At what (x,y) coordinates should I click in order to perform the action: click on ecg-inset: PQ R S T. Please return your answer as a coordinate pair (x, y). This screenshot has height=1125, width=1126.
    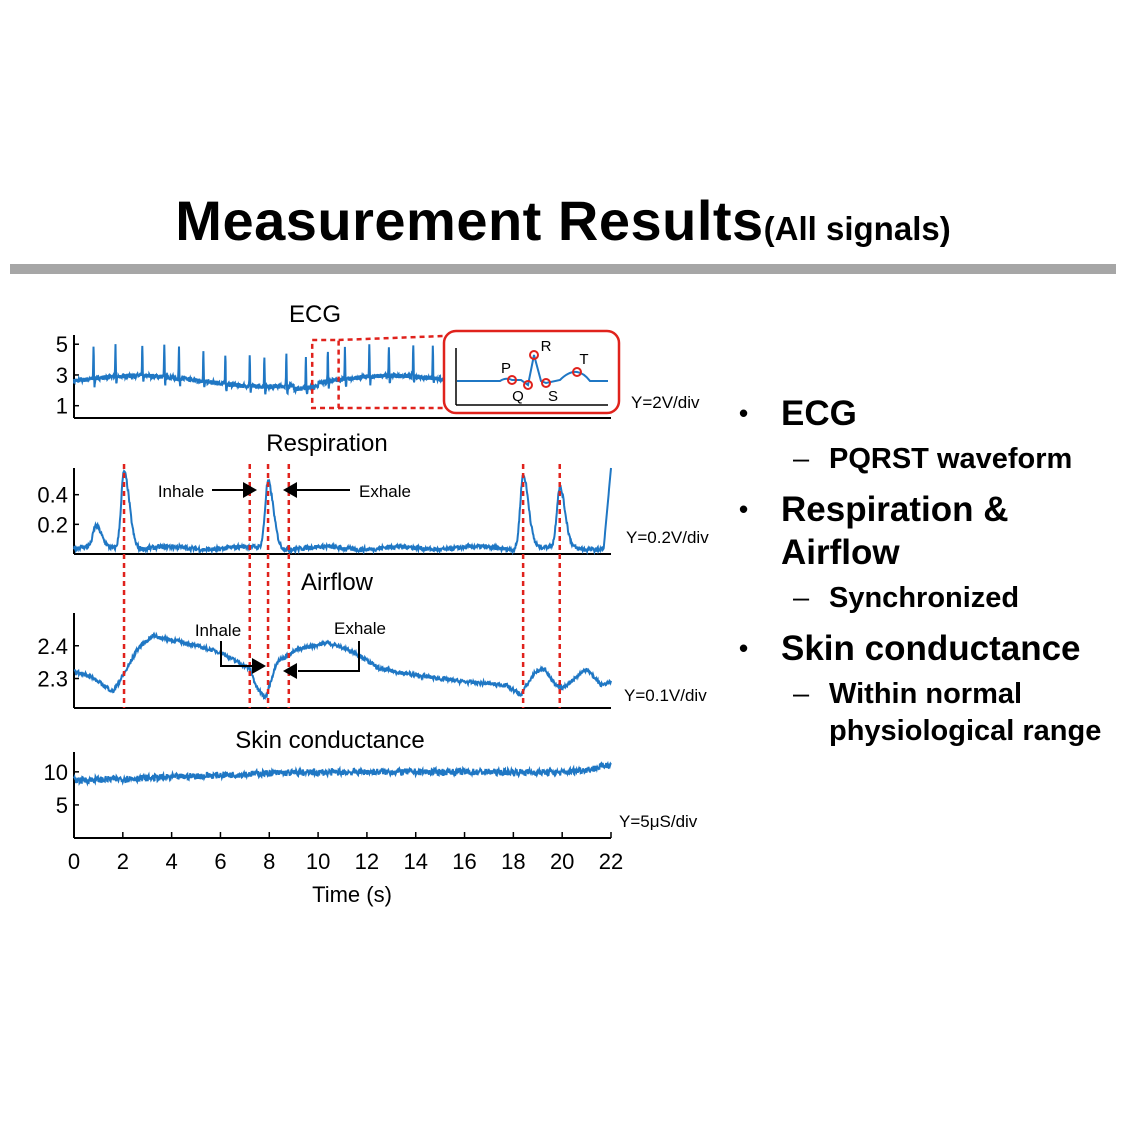
    Looking at the image, I should click on (465, 372).